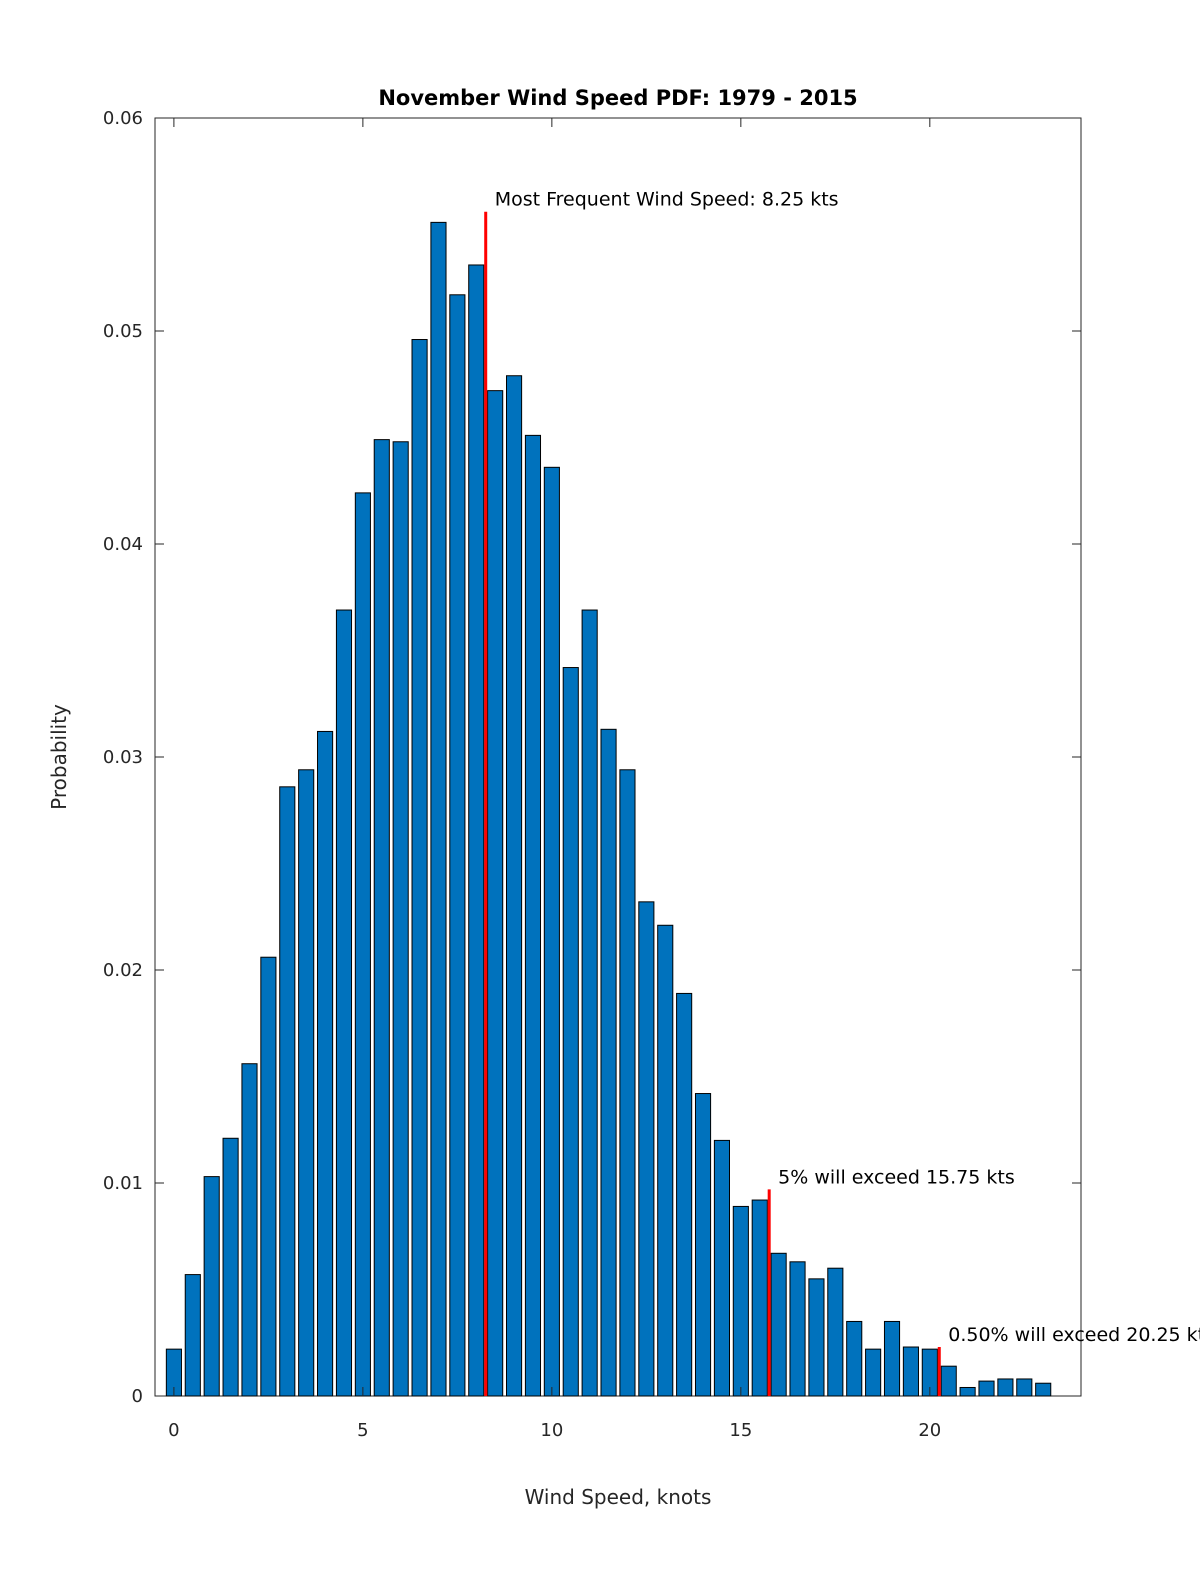  What do you see at coordinates (618, 1497) in the screenshot?
I see `x-axis-label: Wind Speed, knots` at bounding box center [618, 1497].